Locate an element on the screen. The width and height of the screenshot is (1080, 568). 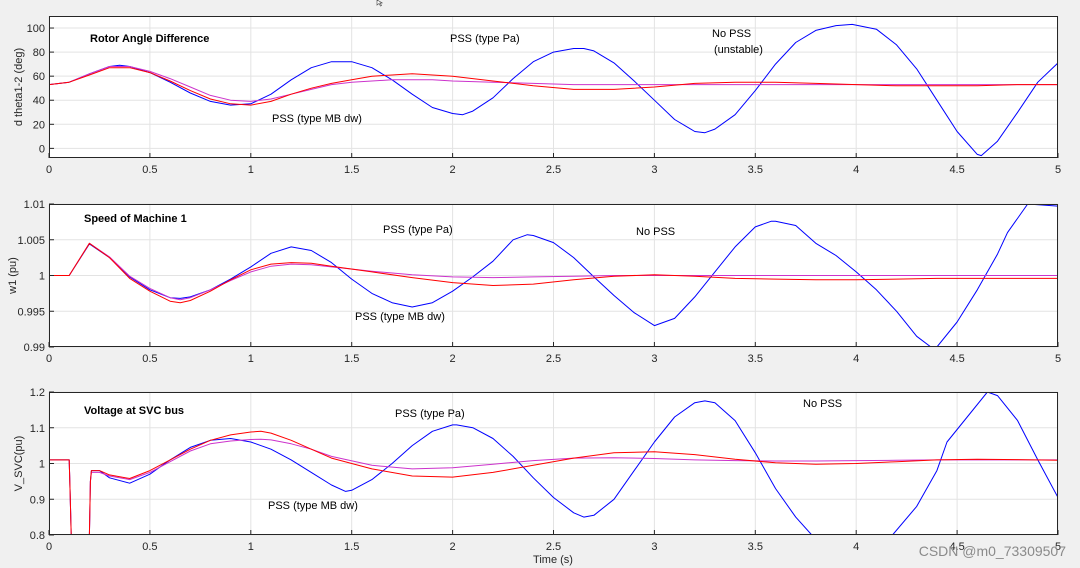
y-tick-label: 100 is located at coordinates (36, 29).